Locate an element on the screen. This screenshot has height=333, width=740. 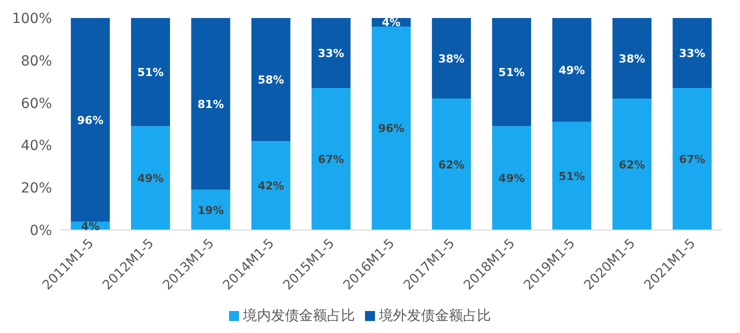
data-label: 19% is located at coordinates (211, 210).